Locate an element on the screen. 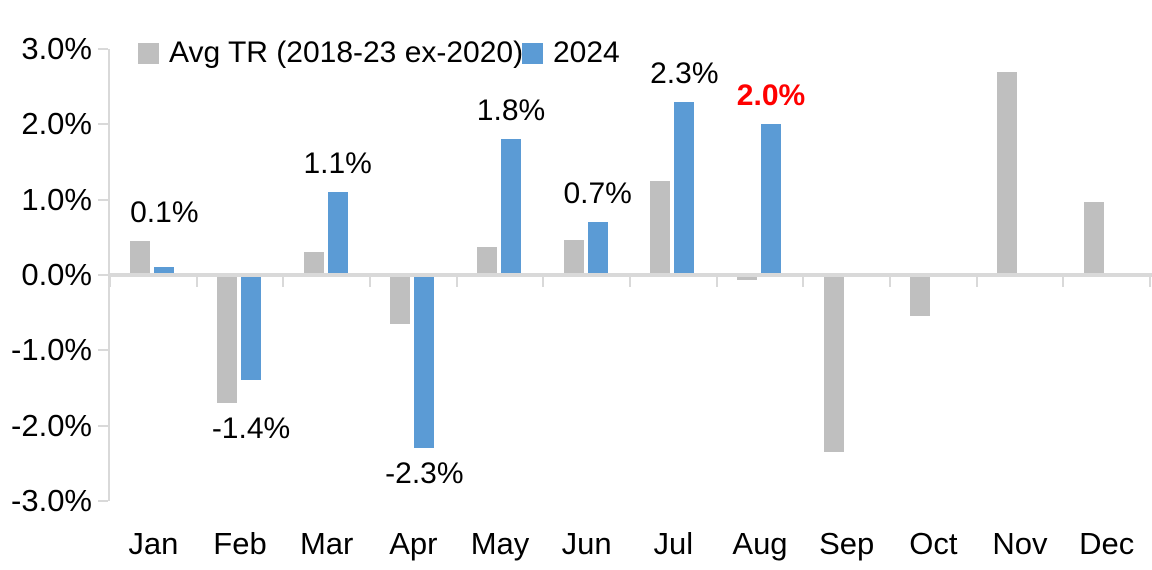 Image resolution: width=1152 pixels, height=570 pixels. bar-avg-aug is located at coordinates (747, 278).